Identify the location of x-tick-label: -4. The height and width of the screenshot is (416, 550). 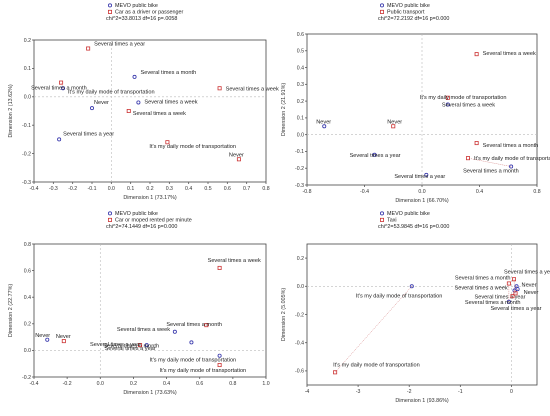
(307, 392).